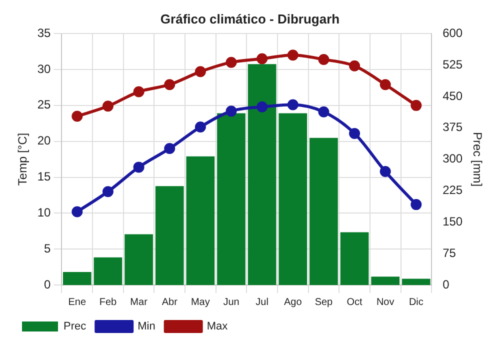 This screenshot has height=350, width=500. I want to click on y2-tick-label: 75, so click(449, 253).